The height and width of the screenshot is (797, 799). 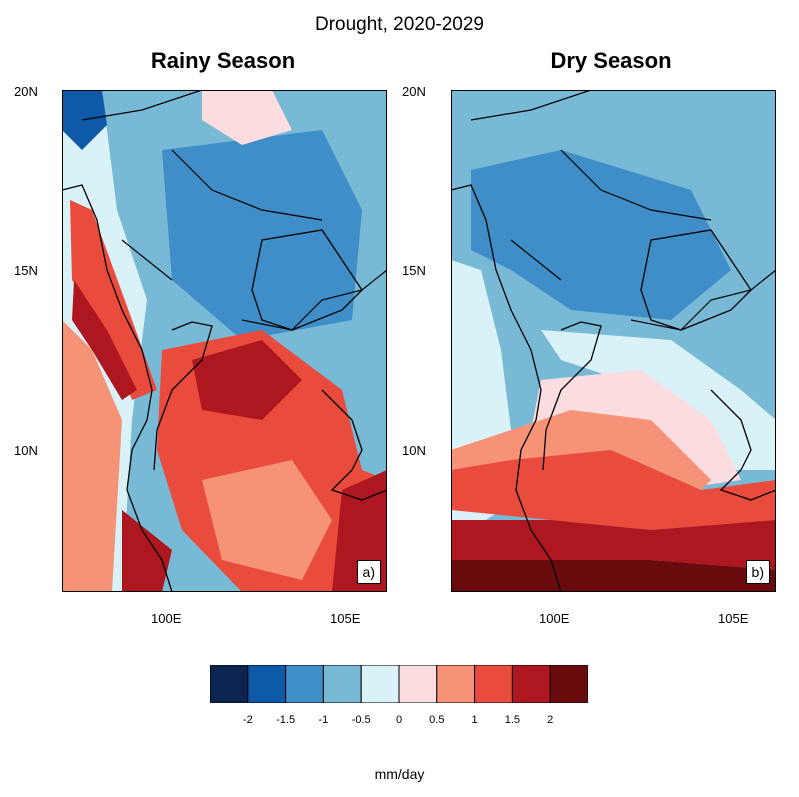 I want to click on panel-a-label: a), so click(x=368, y=572).